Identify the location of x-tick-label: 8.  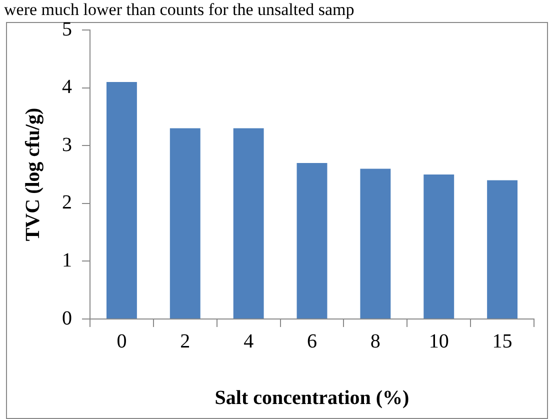
(375, 341).